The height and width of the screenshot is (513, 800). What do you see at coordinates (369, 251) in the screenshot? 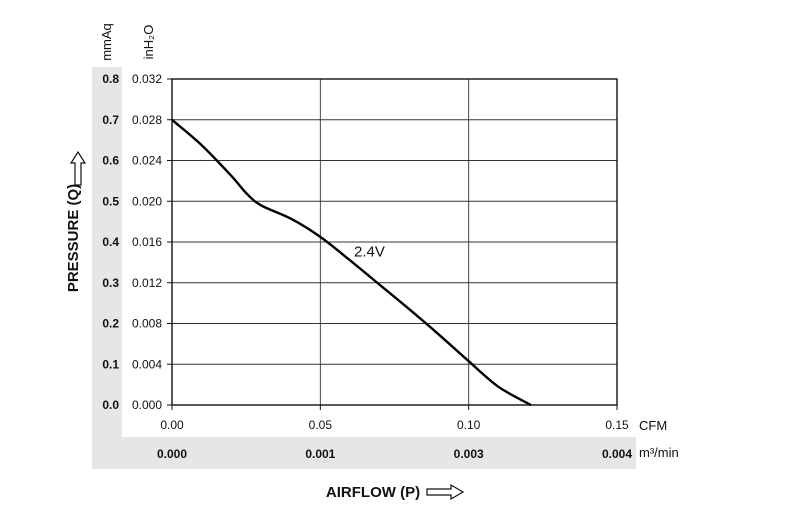
I see `series-label: 2.4V` at bounding box center [369, 251].